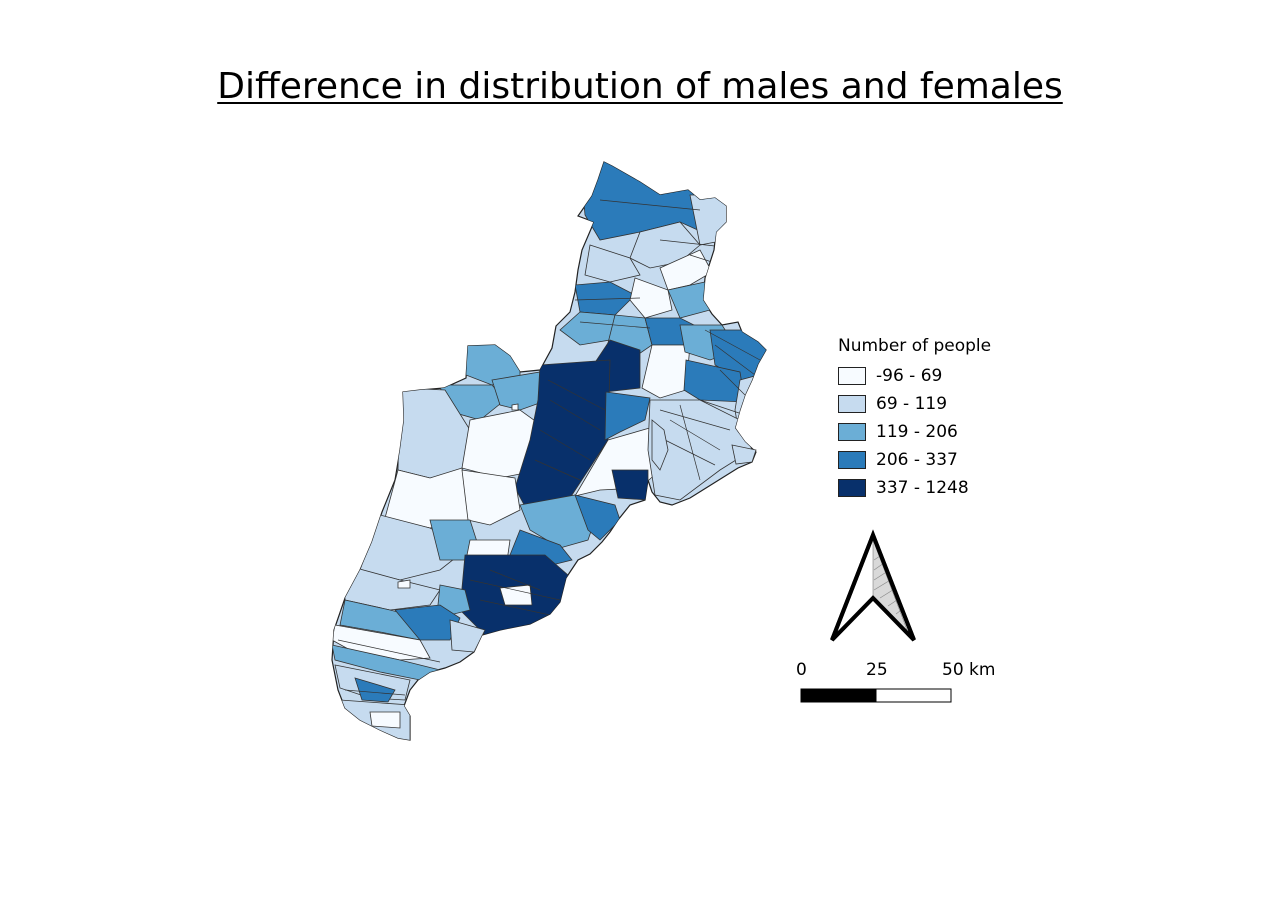  I want to click on legend-item: 69 - 119, so click(914, 404).